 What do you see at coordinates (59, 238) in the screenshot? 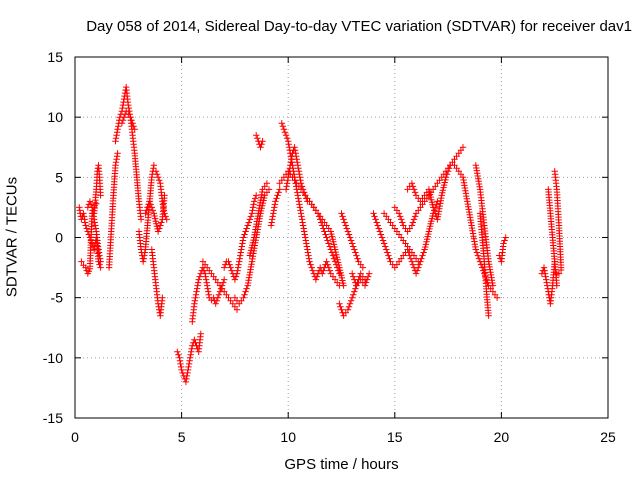
I see `y-tick-label: 0` at bounding box center [59, 238].